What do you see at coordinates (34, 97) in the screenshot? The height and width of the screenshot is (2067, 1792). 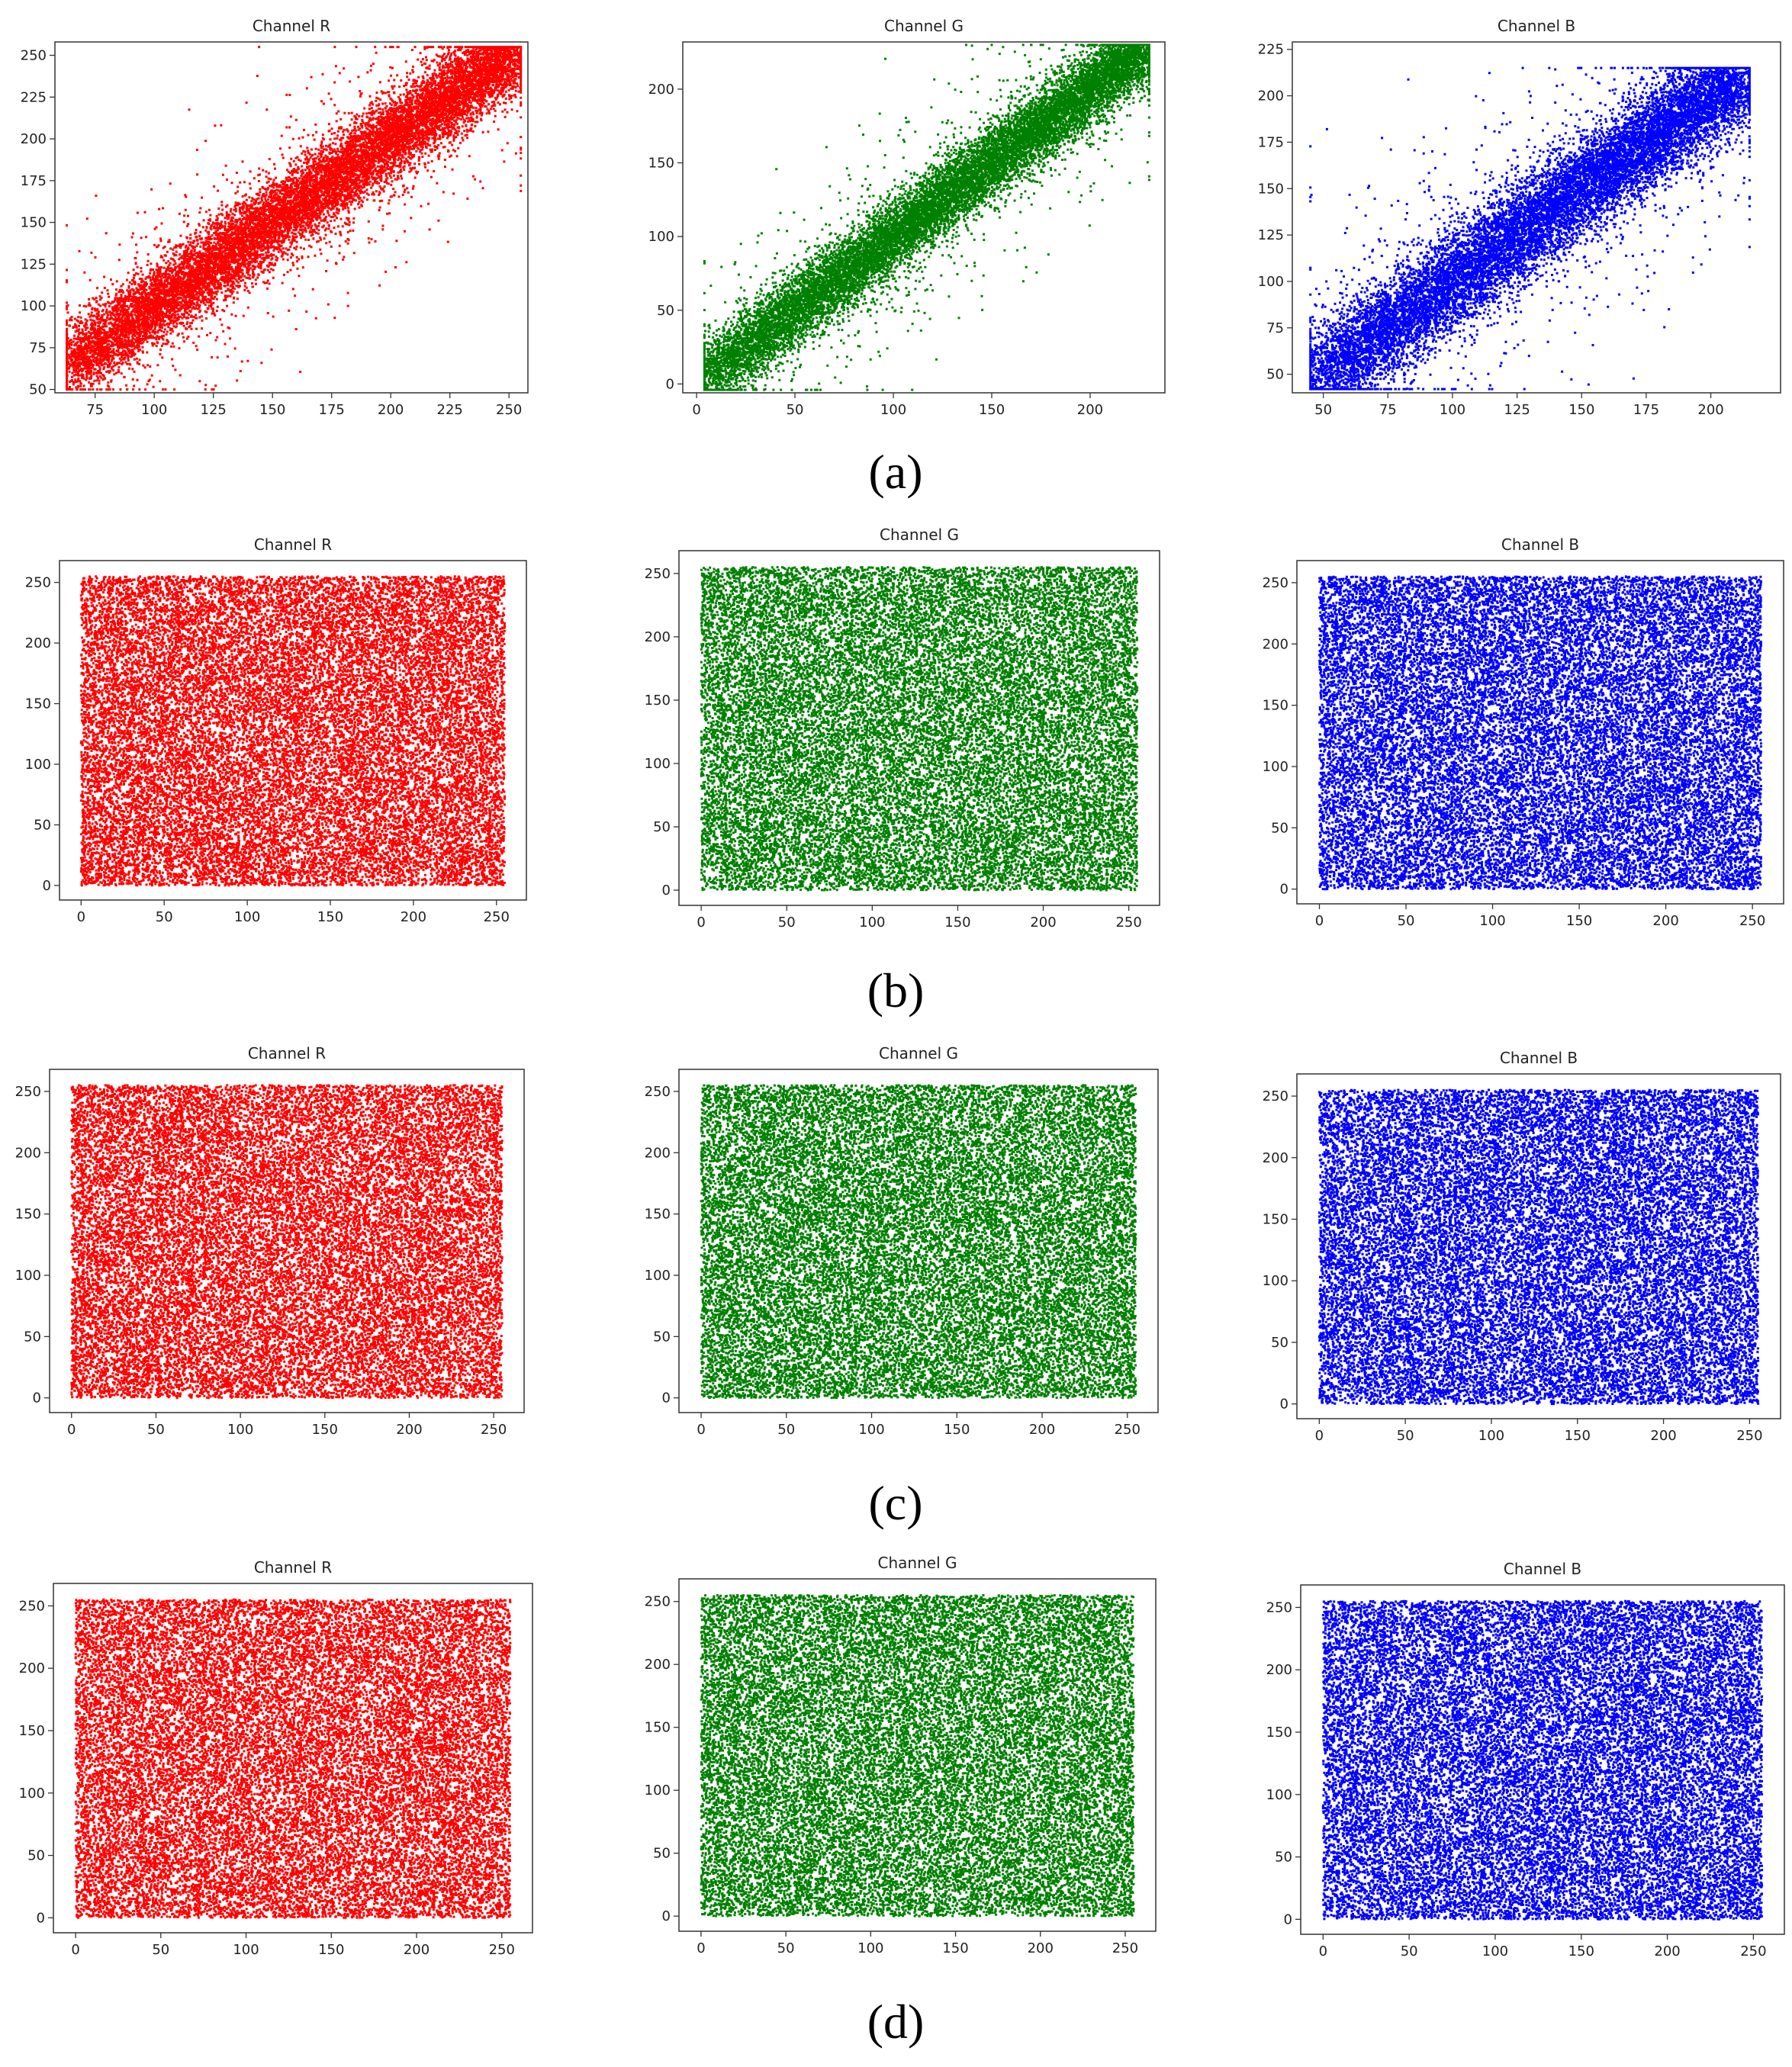 I see `y-tick-label: 225` at bounding box center [34, 97].